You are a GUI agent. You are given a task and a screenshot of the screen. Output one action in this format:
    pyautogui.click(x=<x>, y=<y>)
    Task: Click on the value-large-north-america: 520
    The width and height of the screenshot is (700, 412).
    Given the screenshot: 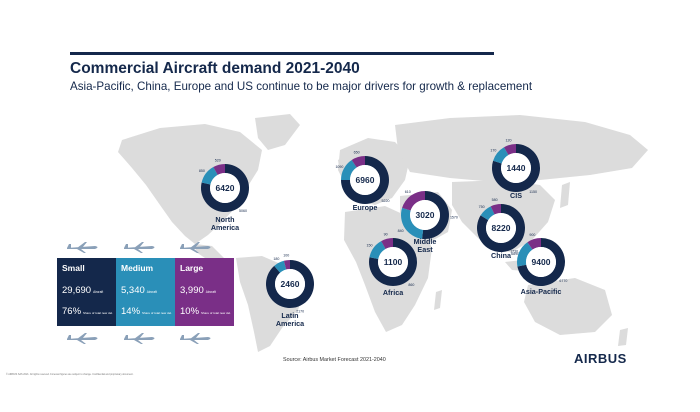 What is the action you would take?
    pyautogui.click(x=218, y=160)
    